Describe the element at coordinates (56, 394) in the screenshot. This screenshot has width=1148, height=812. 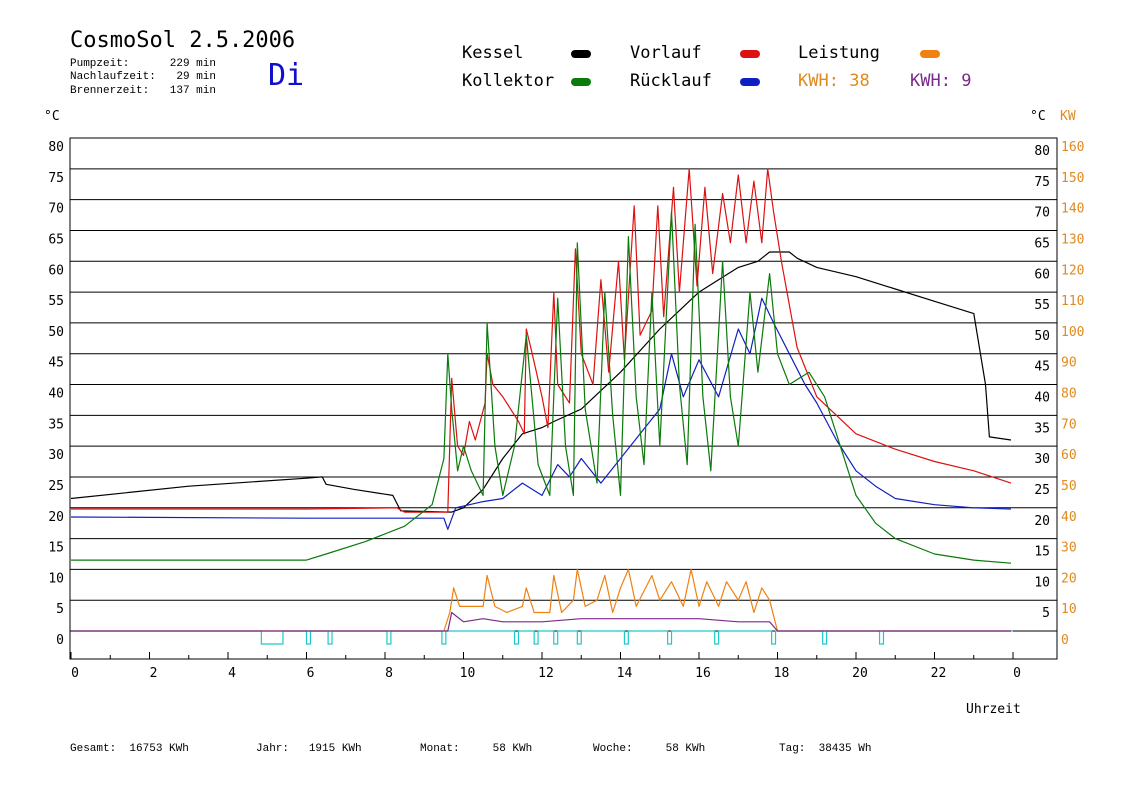
I see `y-left-tick-label: 40` at that location.